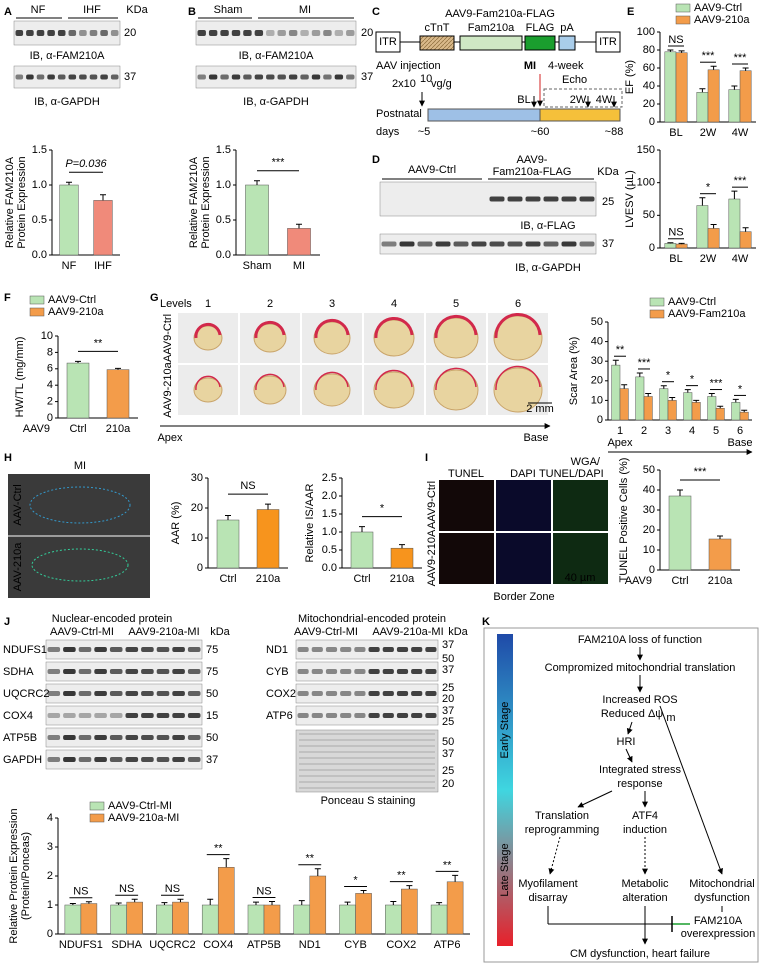 The image size is (760, 964). Describe the element at coordinates (18, 504) in the screenshot. I see `label: AAV-Ctrl` at that location.